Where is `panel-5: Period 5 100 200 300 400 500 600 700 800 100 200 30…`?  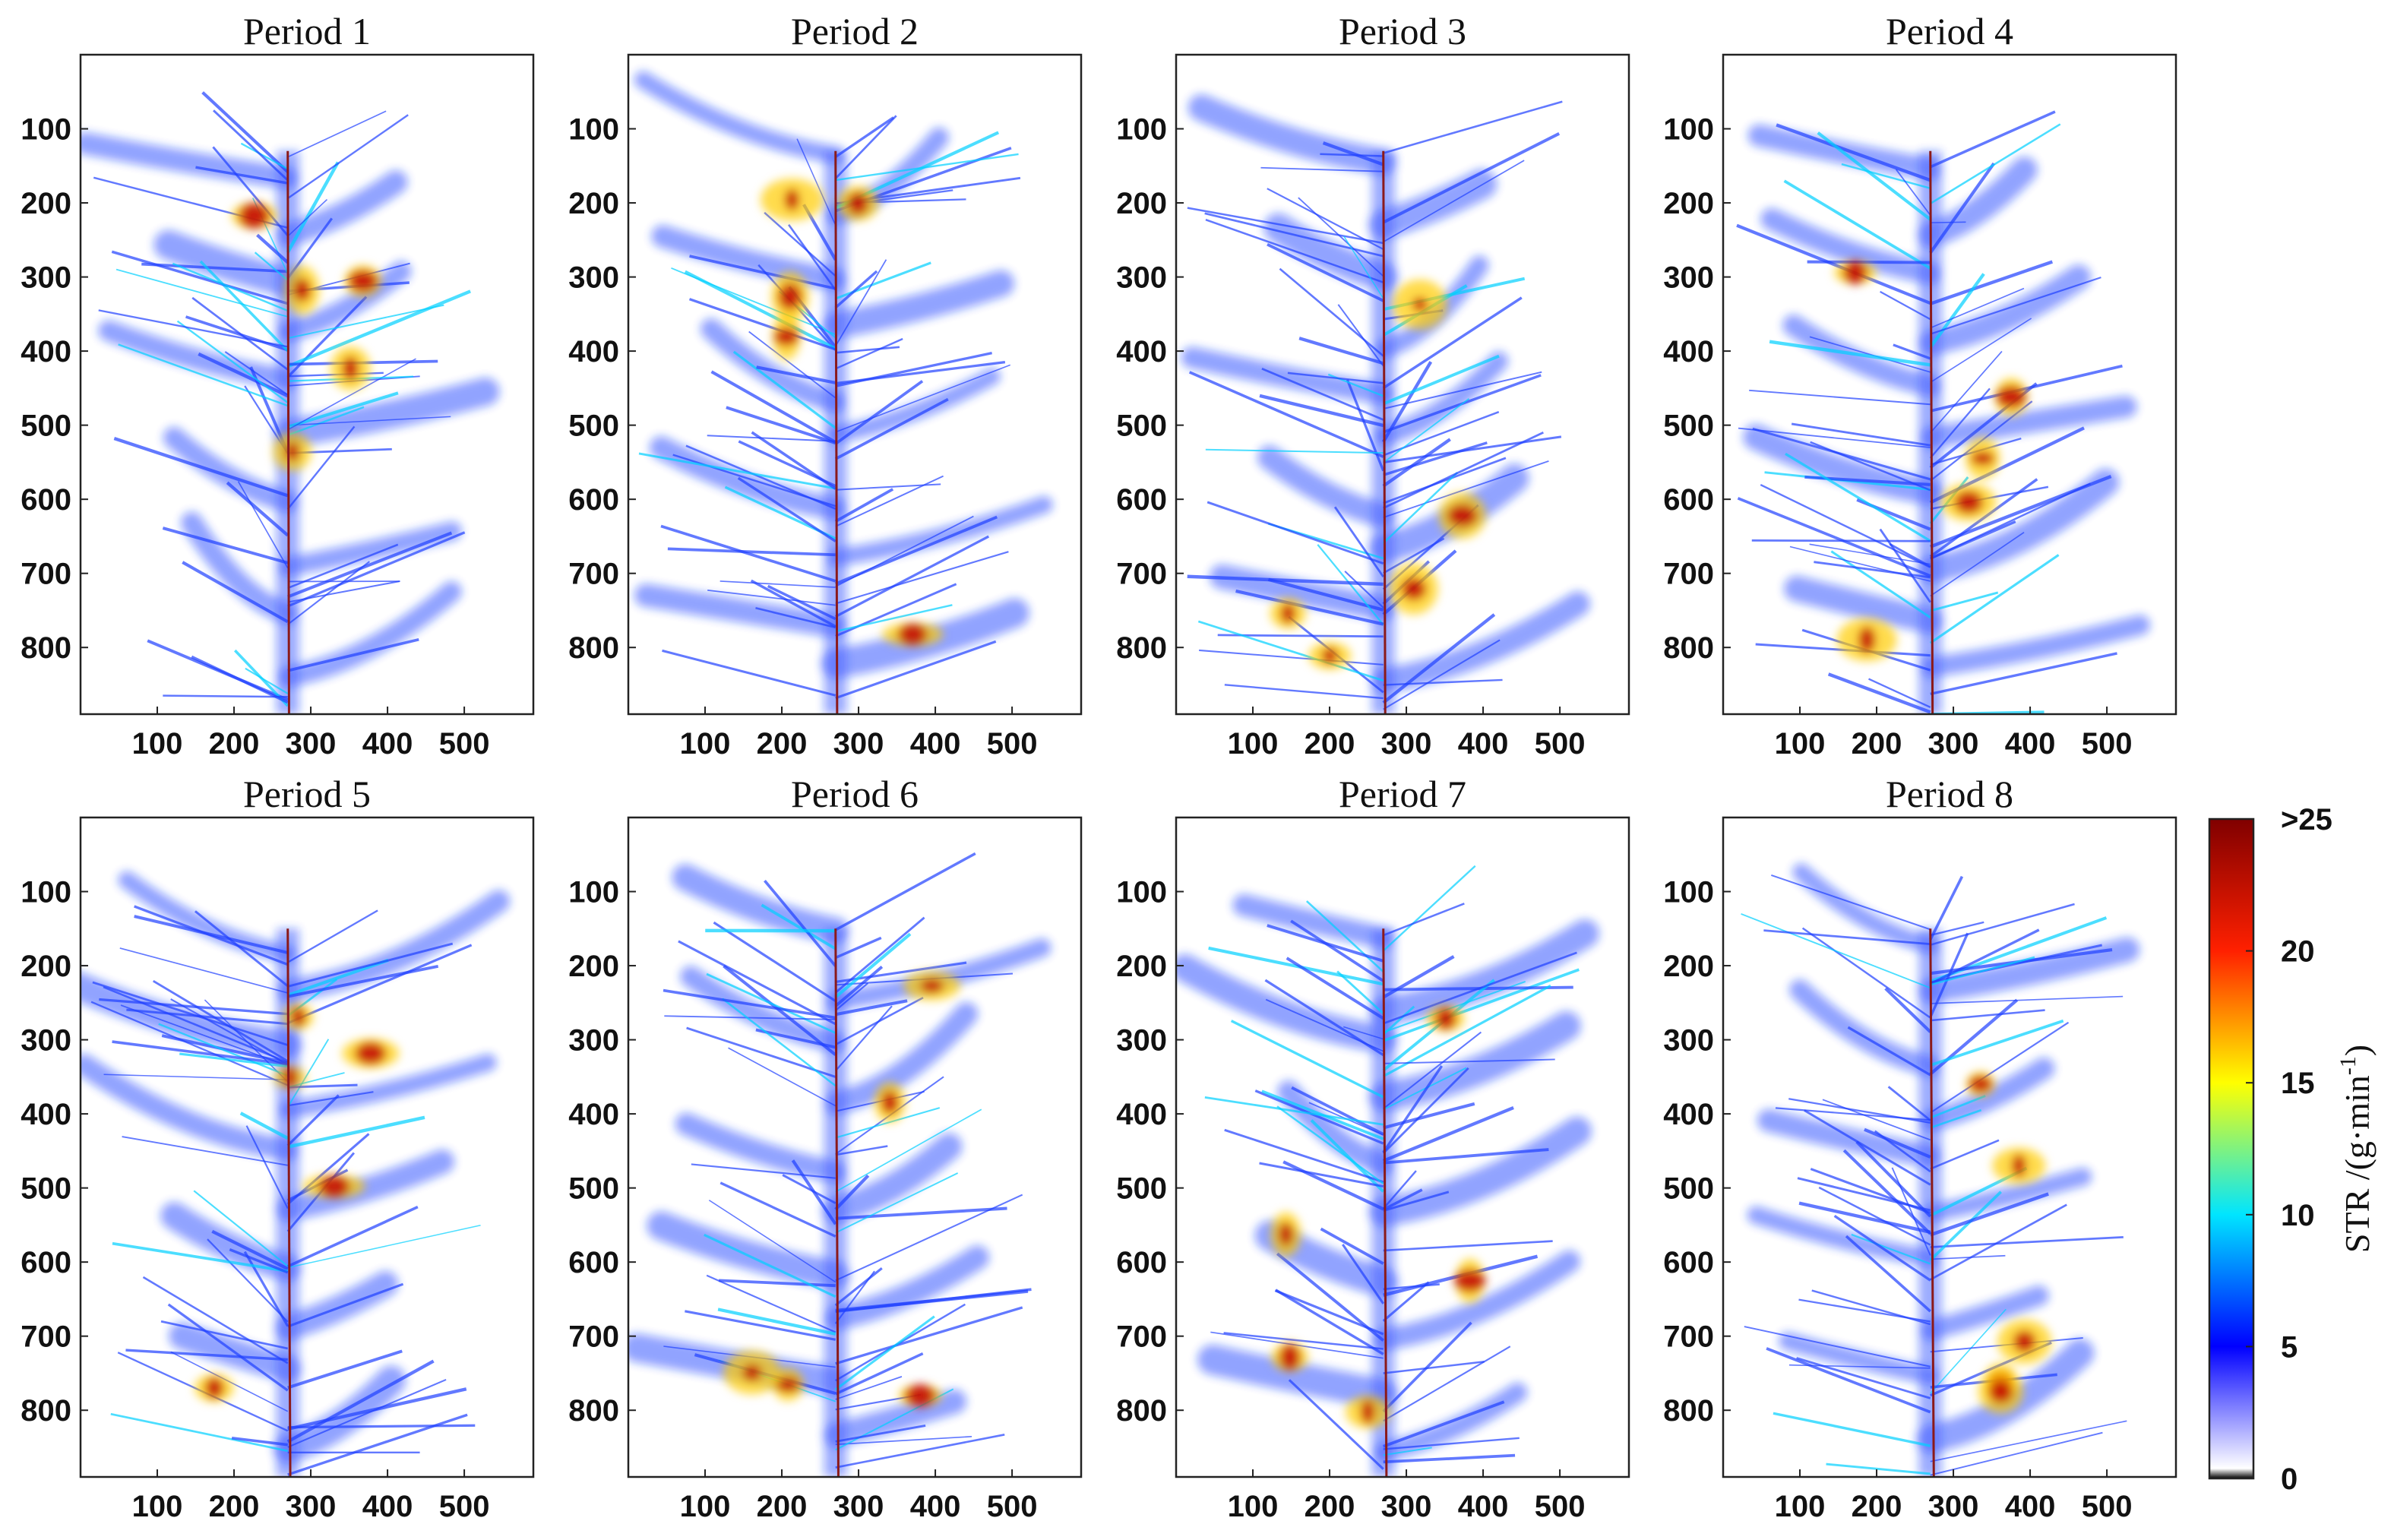 panel-5: Period 5 100 200 300 400 500 600 700 800 100 200 30… is located at coordinates (278, 1148).